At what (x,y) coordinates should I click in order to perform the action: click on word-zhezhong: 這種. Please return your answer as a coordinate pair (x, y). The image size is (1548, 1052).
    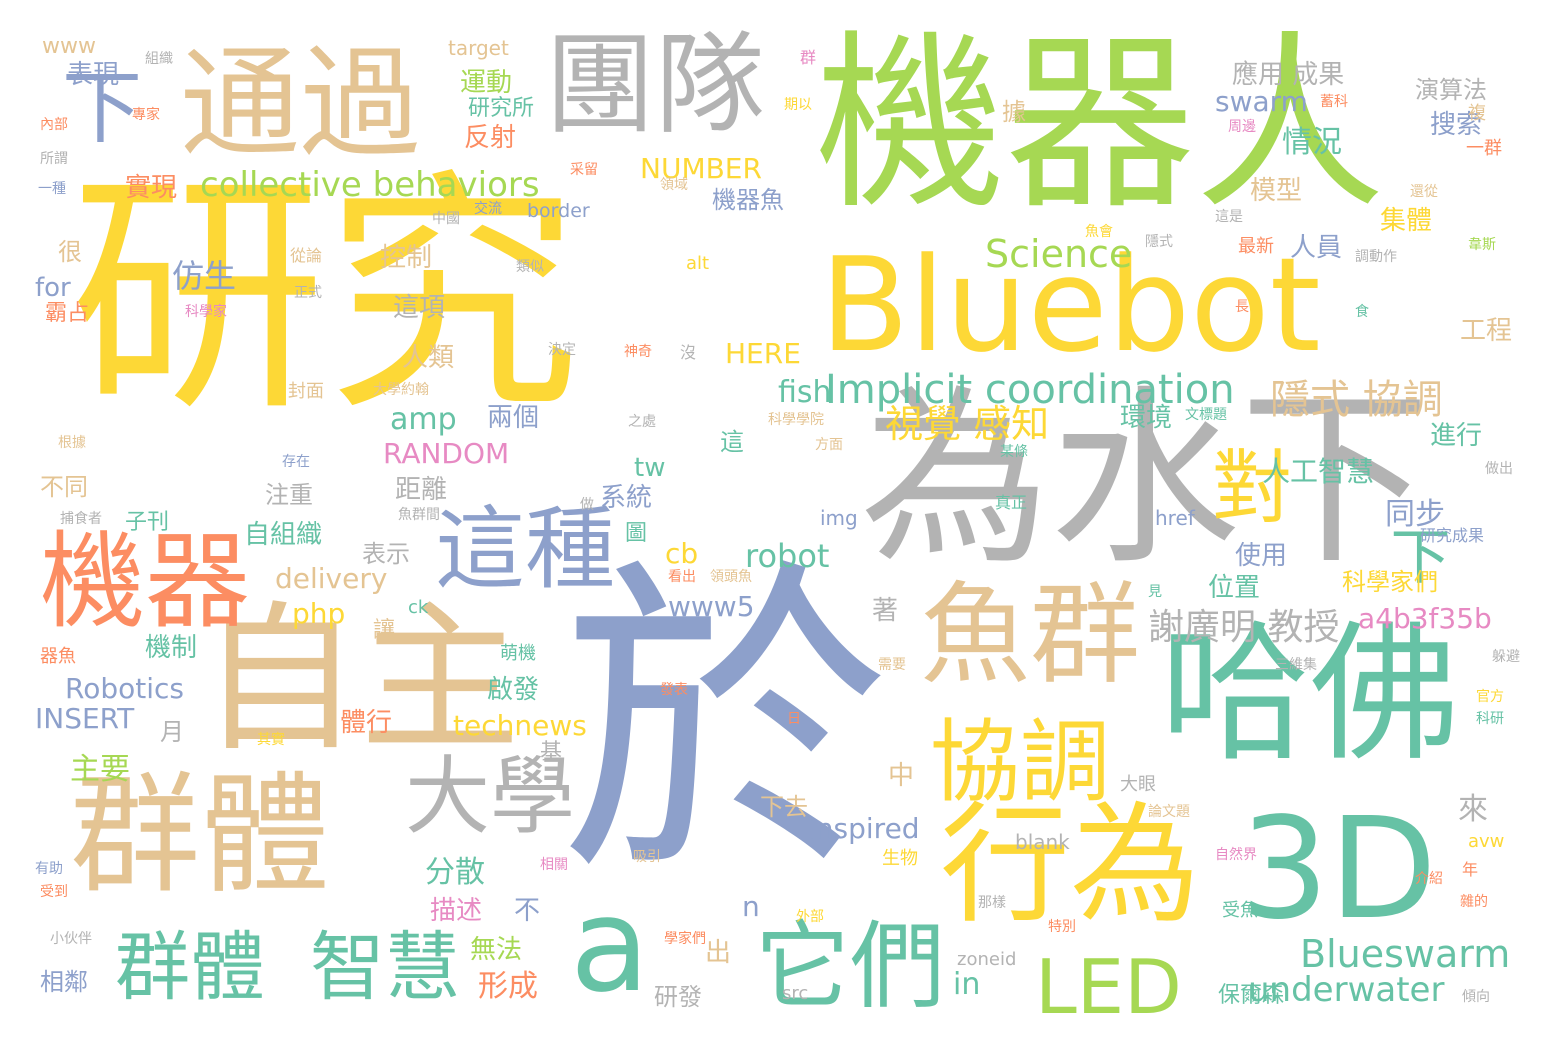
    Looking at the image, I should click on (525, 549).